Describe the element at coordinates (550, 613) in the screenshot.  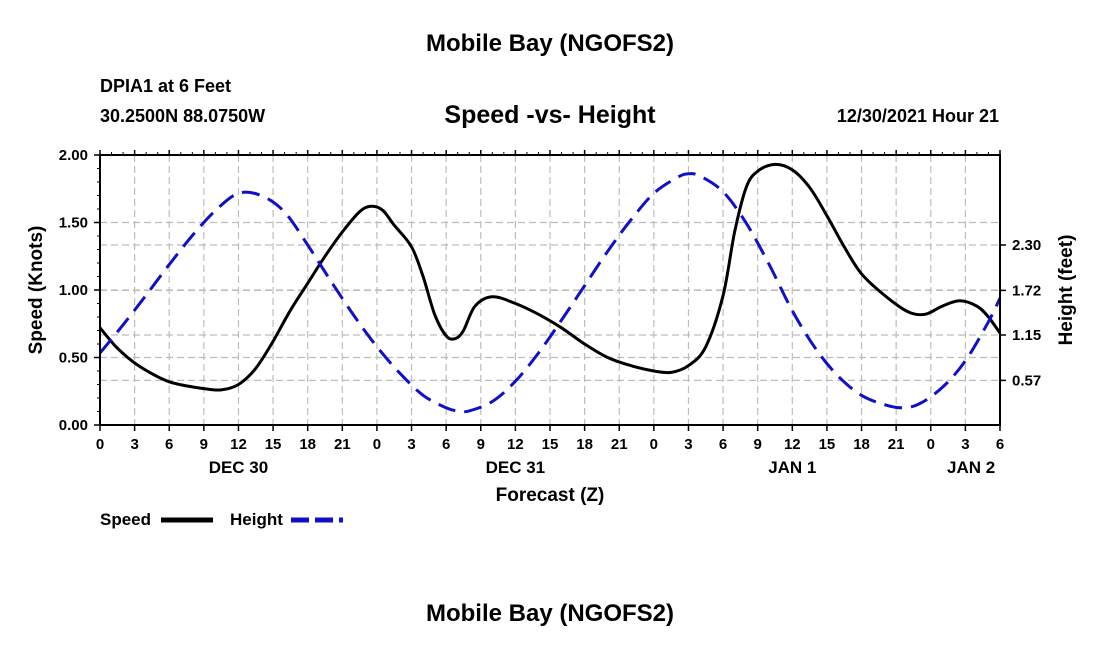
I see `next-chart-title: Mobile Bay (NGOFS2)` at that location.